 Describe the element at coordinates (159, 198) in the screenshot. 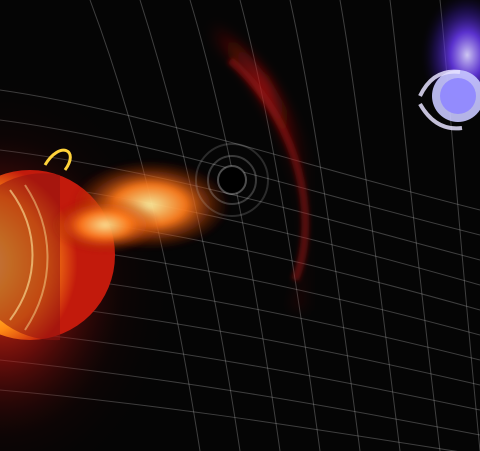

I see `solar-flare-icon` at that location.